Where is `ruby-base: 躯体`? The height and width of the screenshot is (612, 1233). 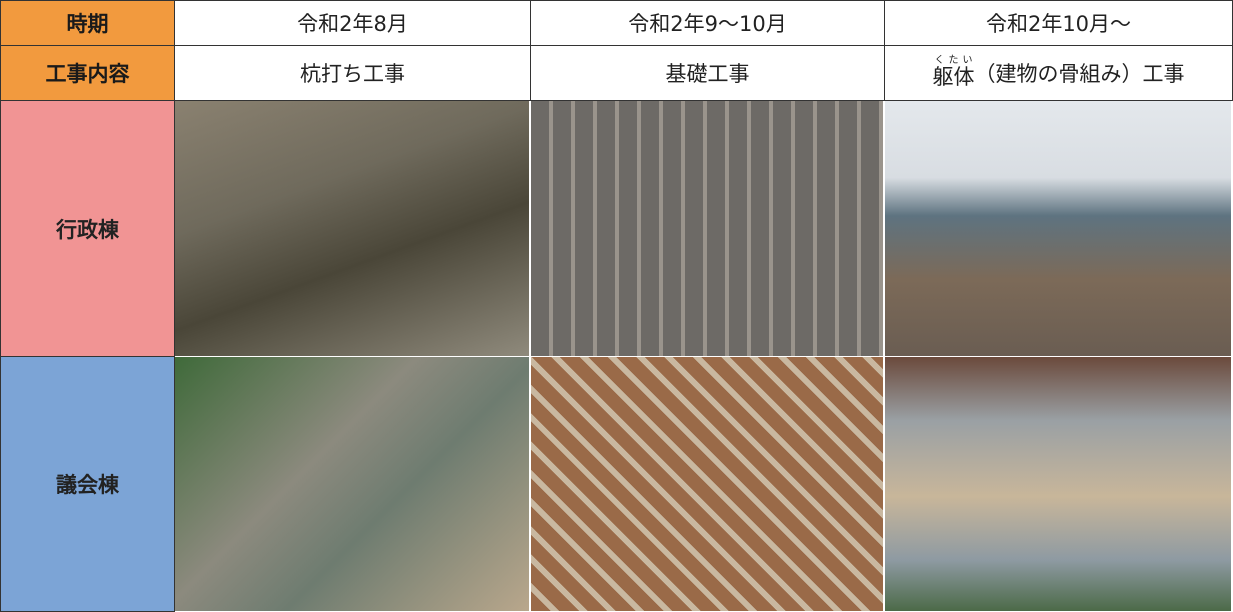
ruby-base: 躯体 is located at coordinates (953, 77).